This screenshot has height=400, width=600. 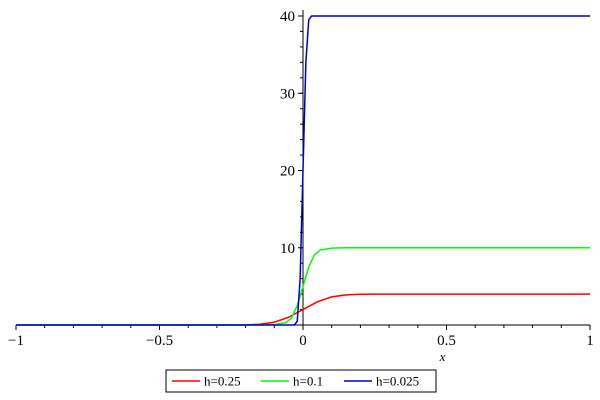 I want to click on y-tick-label: 30, so click(x=287, y=94).